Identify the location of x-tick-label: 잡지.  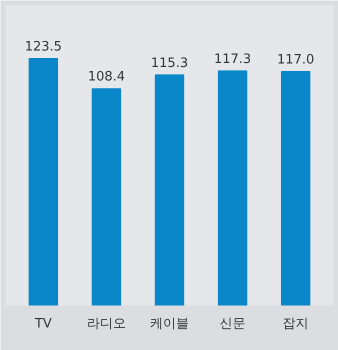
(295, 324).